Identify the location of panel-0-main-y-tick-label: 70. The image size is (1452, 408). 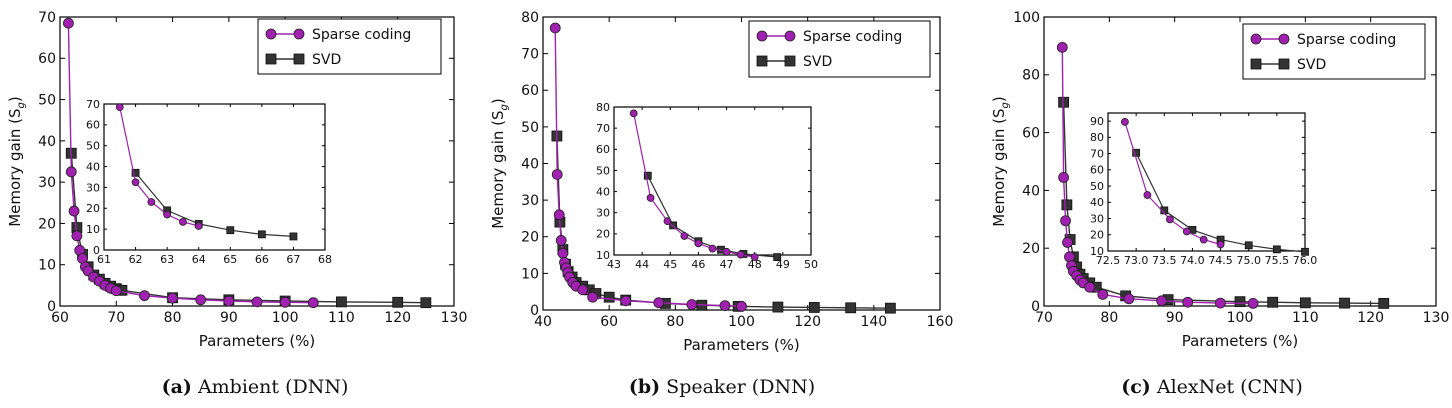
(47, 18).